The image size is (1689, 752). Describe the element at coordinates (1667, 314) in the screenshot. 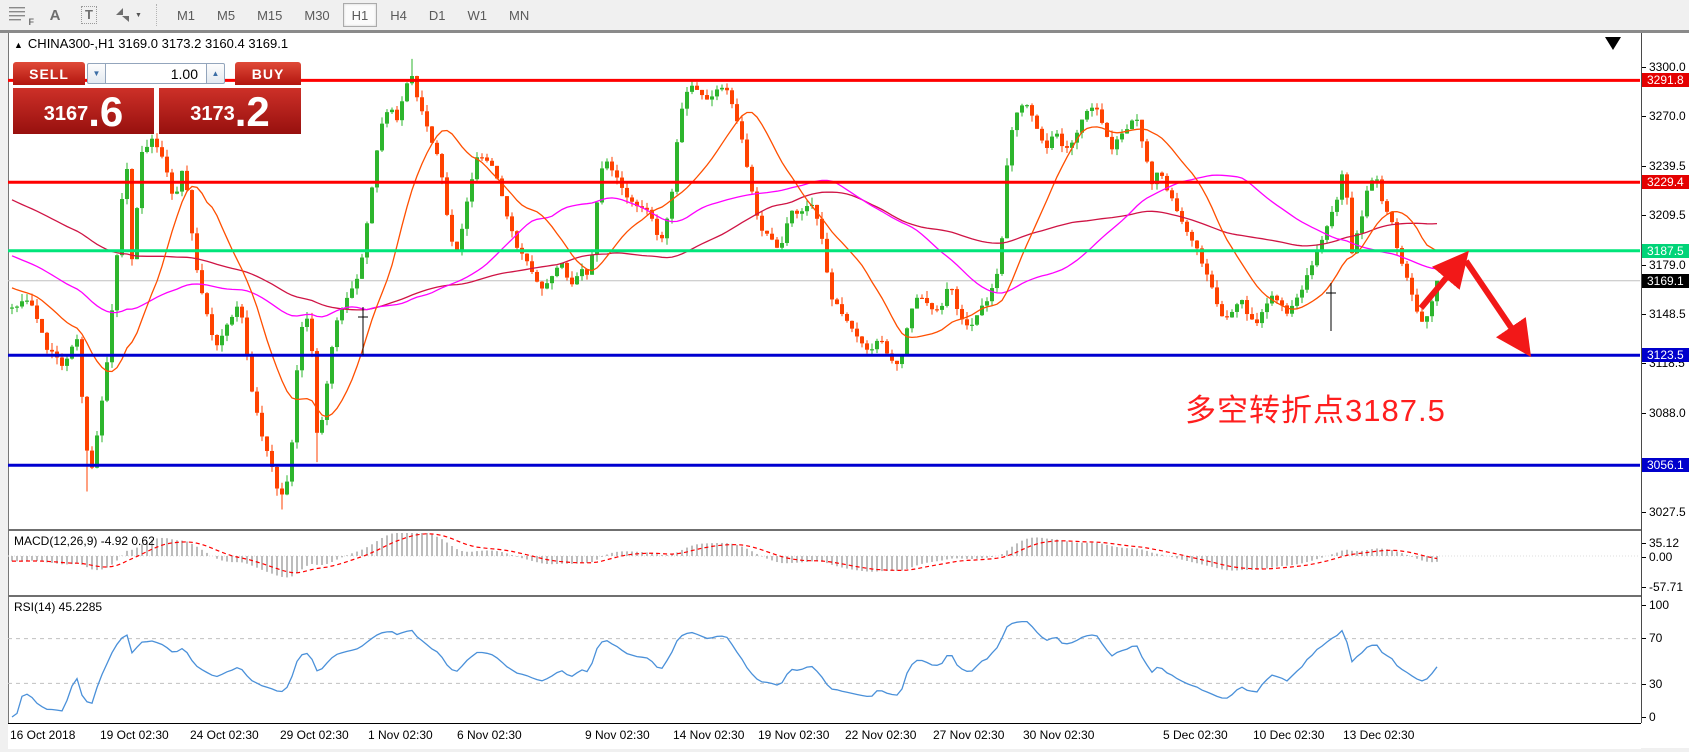

I see `price-tick: 3148.5` at that location.